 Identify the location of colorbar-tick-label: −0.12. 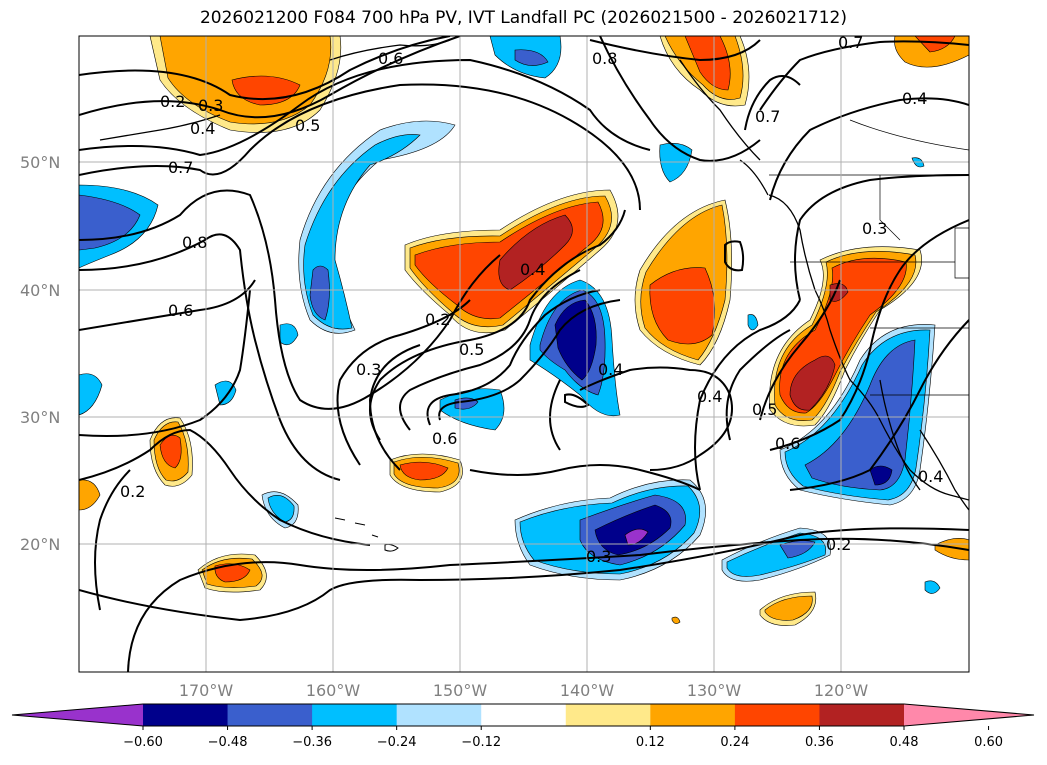
(481, 742).